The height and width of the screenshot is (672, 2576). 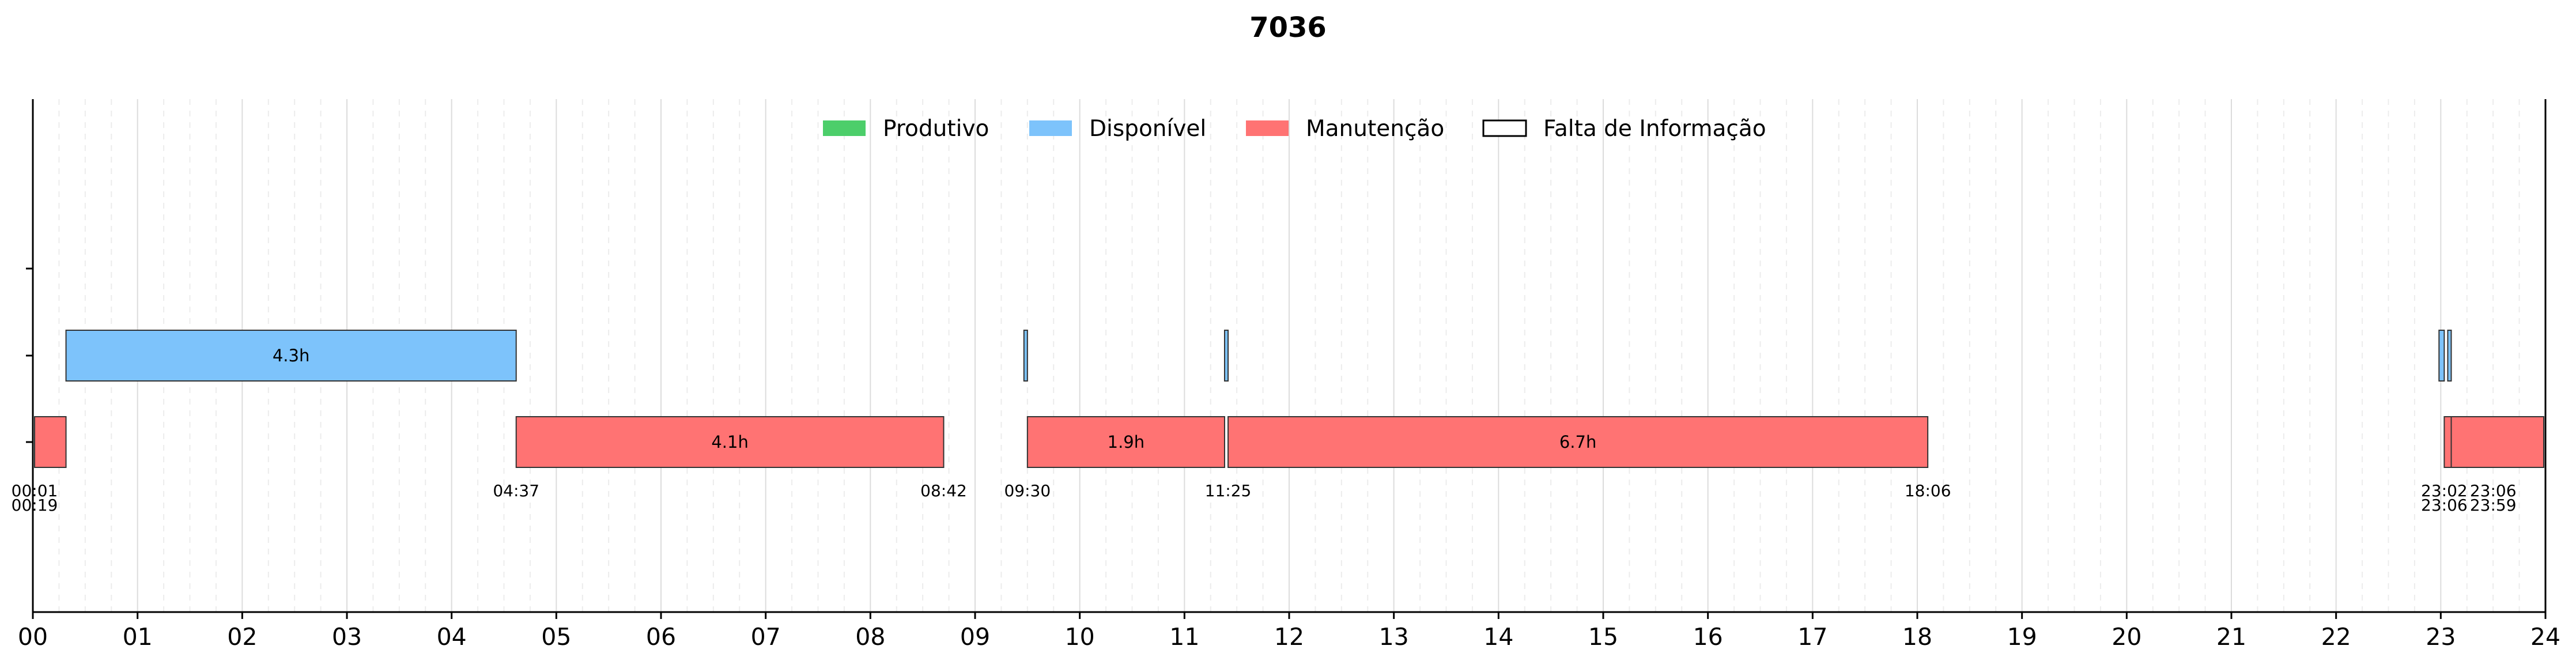 I want to click on x-tick-label: 18, so click(x=1917, y=637).